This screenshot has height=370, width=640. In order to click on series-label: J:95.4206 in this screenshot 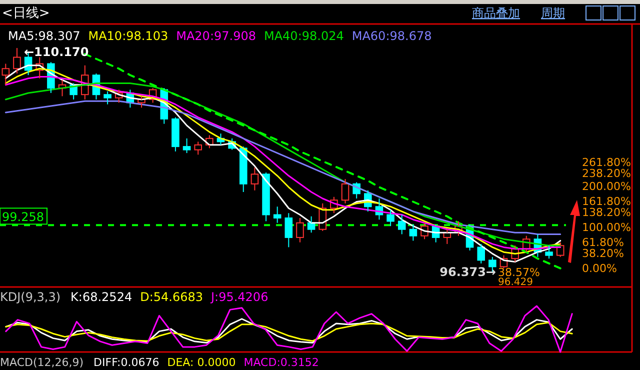, I will do `click(239, 297)`.